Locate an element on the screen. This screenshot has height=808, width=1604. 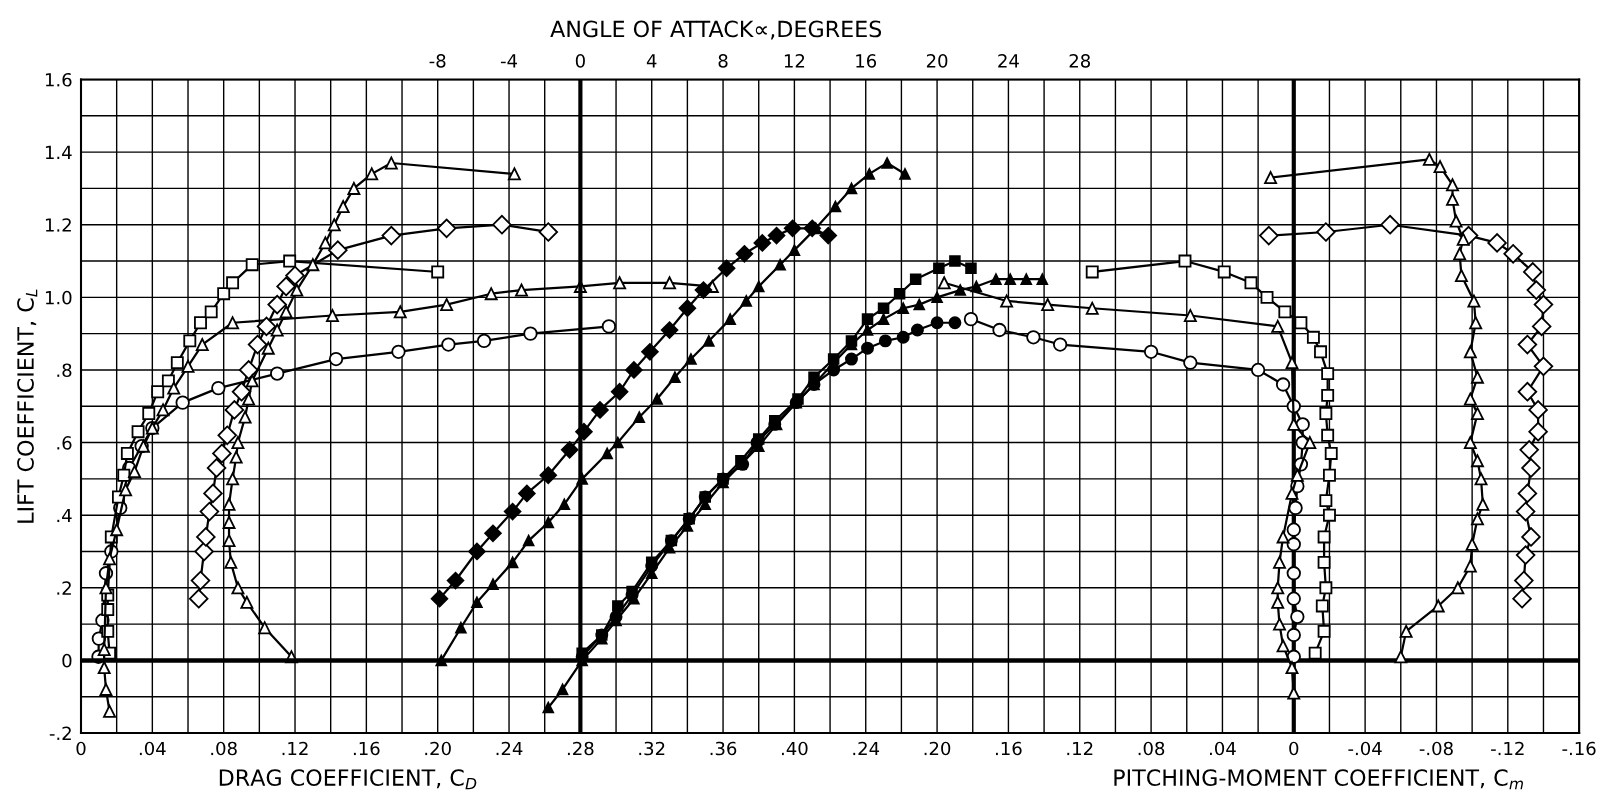
x-tick-label: -.16 is located at coordinates (1579, 748).